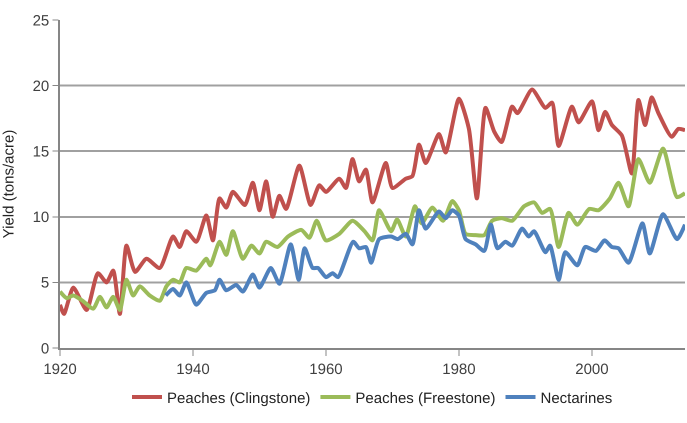 Image resolution: width=687 pixels, height=423 pixels. I want to click on x-tick-label: 1960, so click(326, 369).